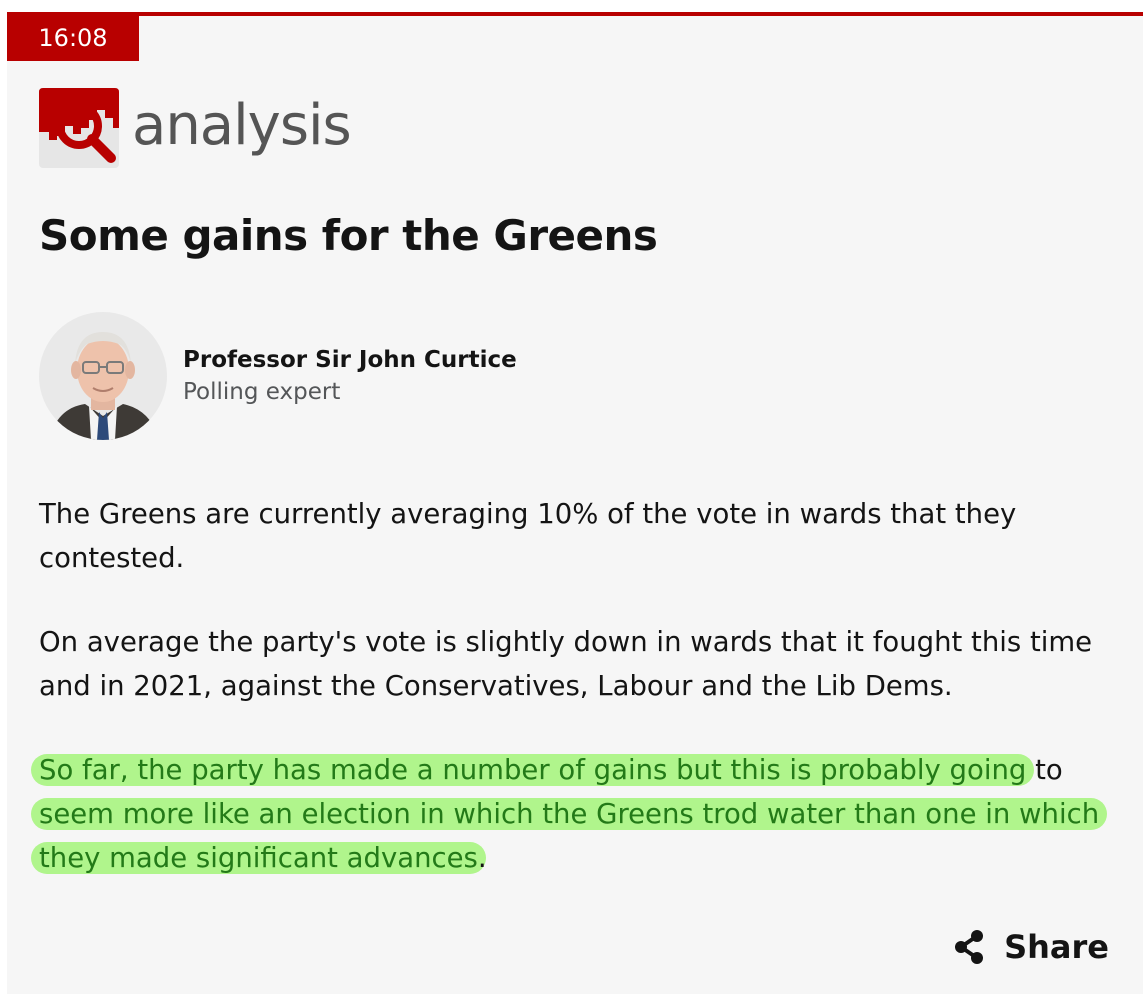  Describe the element at coordinates (1056, 947) in the screenshot. I see `share-label: Share` at that location.